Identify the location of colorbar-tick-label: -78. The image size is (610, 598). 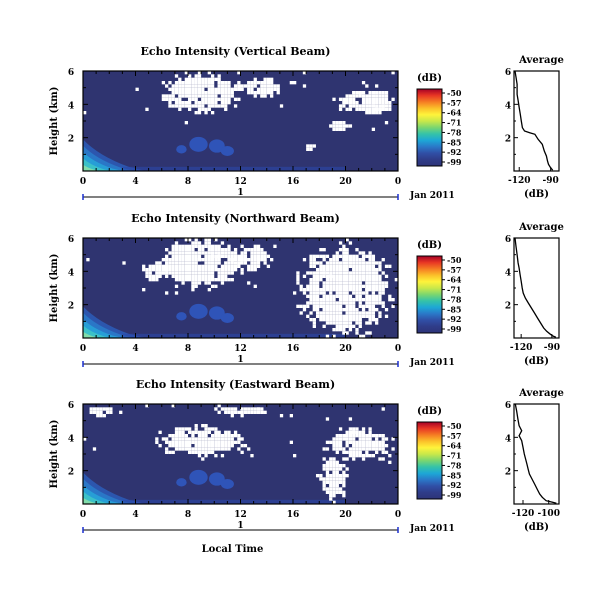
(454, 299).